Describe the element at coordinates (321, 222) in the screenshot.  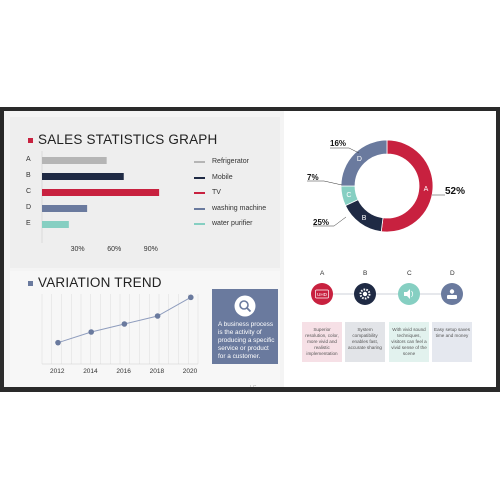
I see `donut-label-25: 25%` at that location.